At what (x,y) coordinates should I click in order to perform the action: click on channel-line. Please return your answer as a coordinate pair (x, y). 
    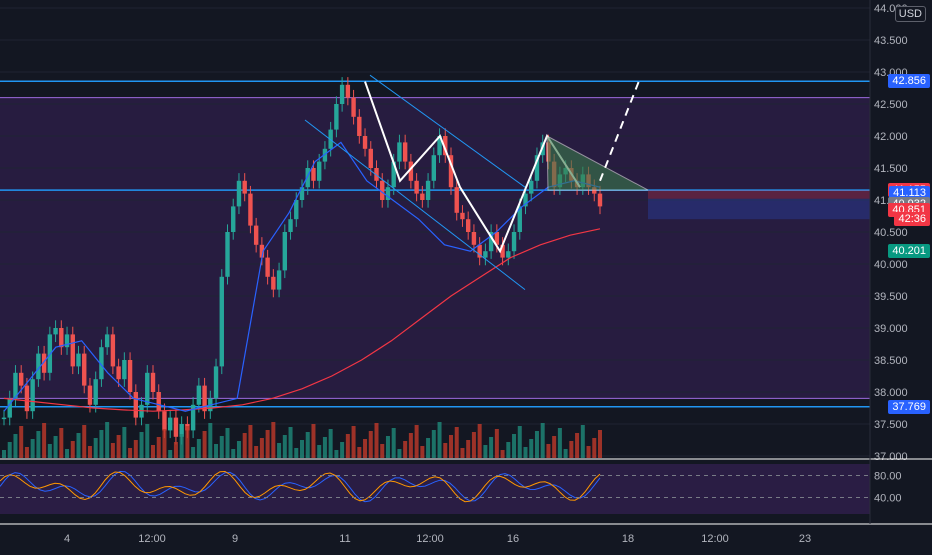
    Looking at the image, I should click on (447, 131).